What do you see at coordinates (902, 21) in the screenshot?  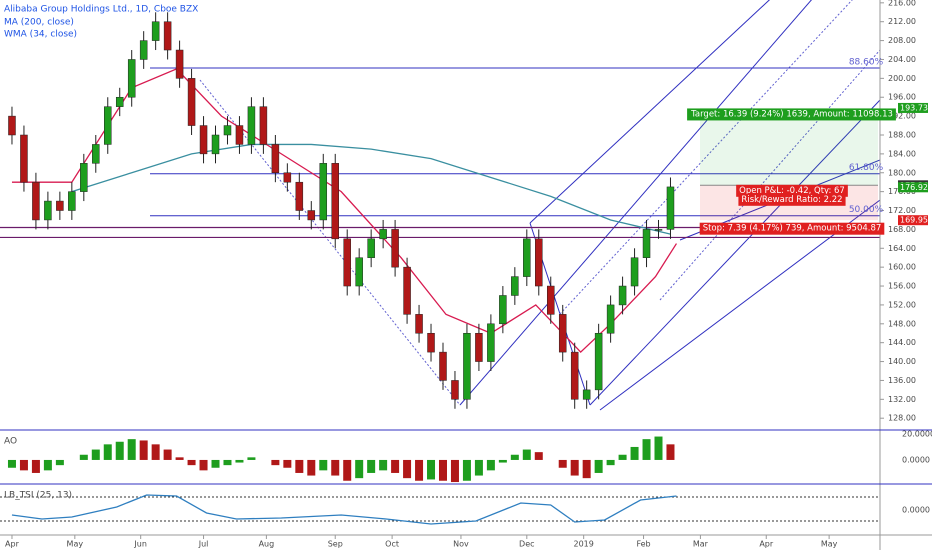 I see `y-tick-label: 212.00` at bounding box center [902, 21].